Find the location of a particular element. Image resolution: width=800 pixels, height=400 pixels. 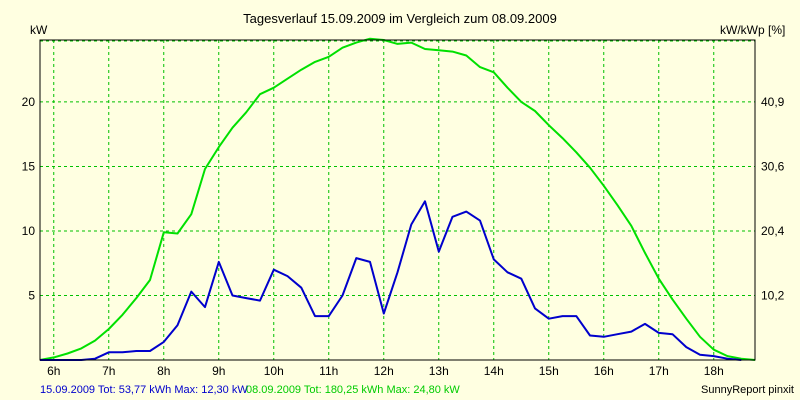

x-tick-label: 17h is located at coordinates (659, 371).